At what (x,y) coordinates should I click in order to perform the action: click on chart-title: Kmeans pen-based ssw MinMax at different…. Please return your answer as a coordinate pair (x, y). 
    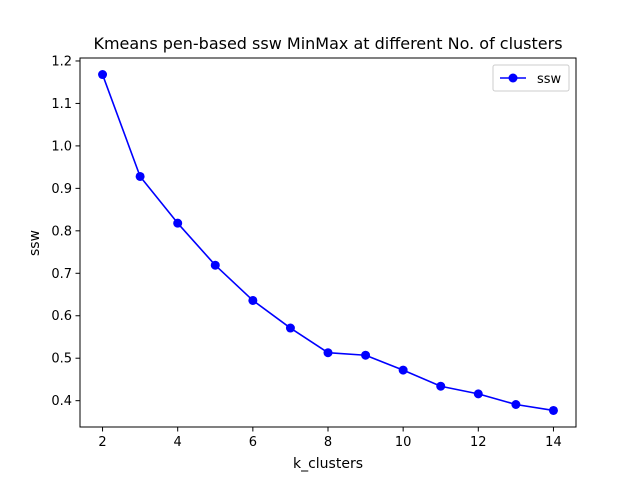
    Looking at the image, I should click on (327, 43).